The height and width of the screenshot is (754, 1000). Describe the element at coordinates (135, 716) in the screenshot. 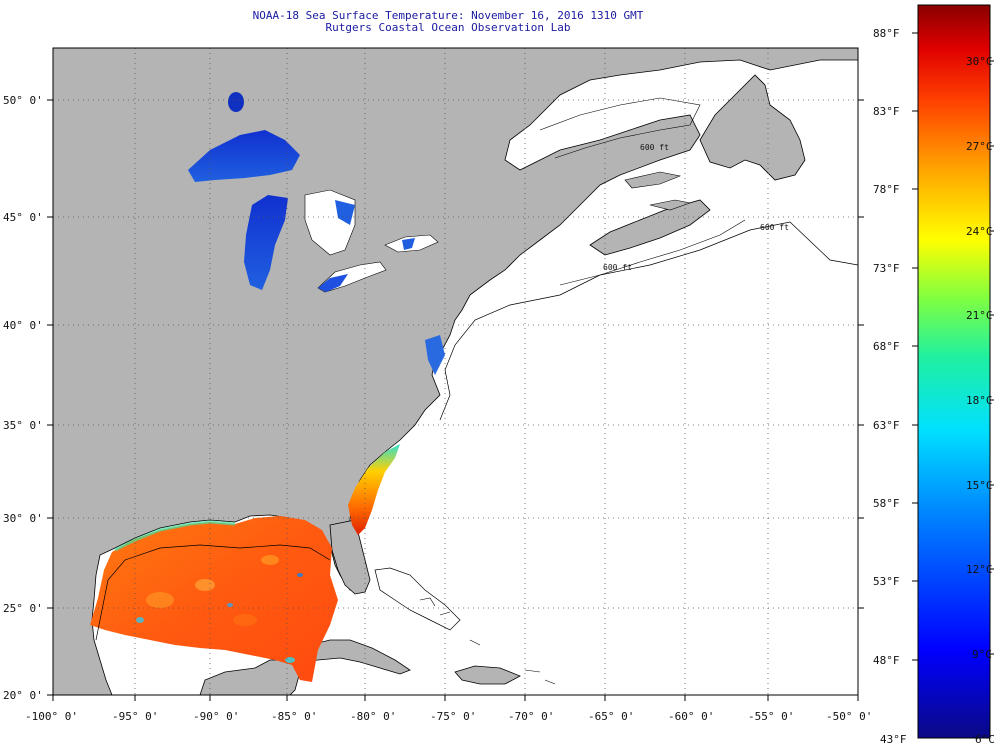

I see `lon-label: -95° 0'` at that location.